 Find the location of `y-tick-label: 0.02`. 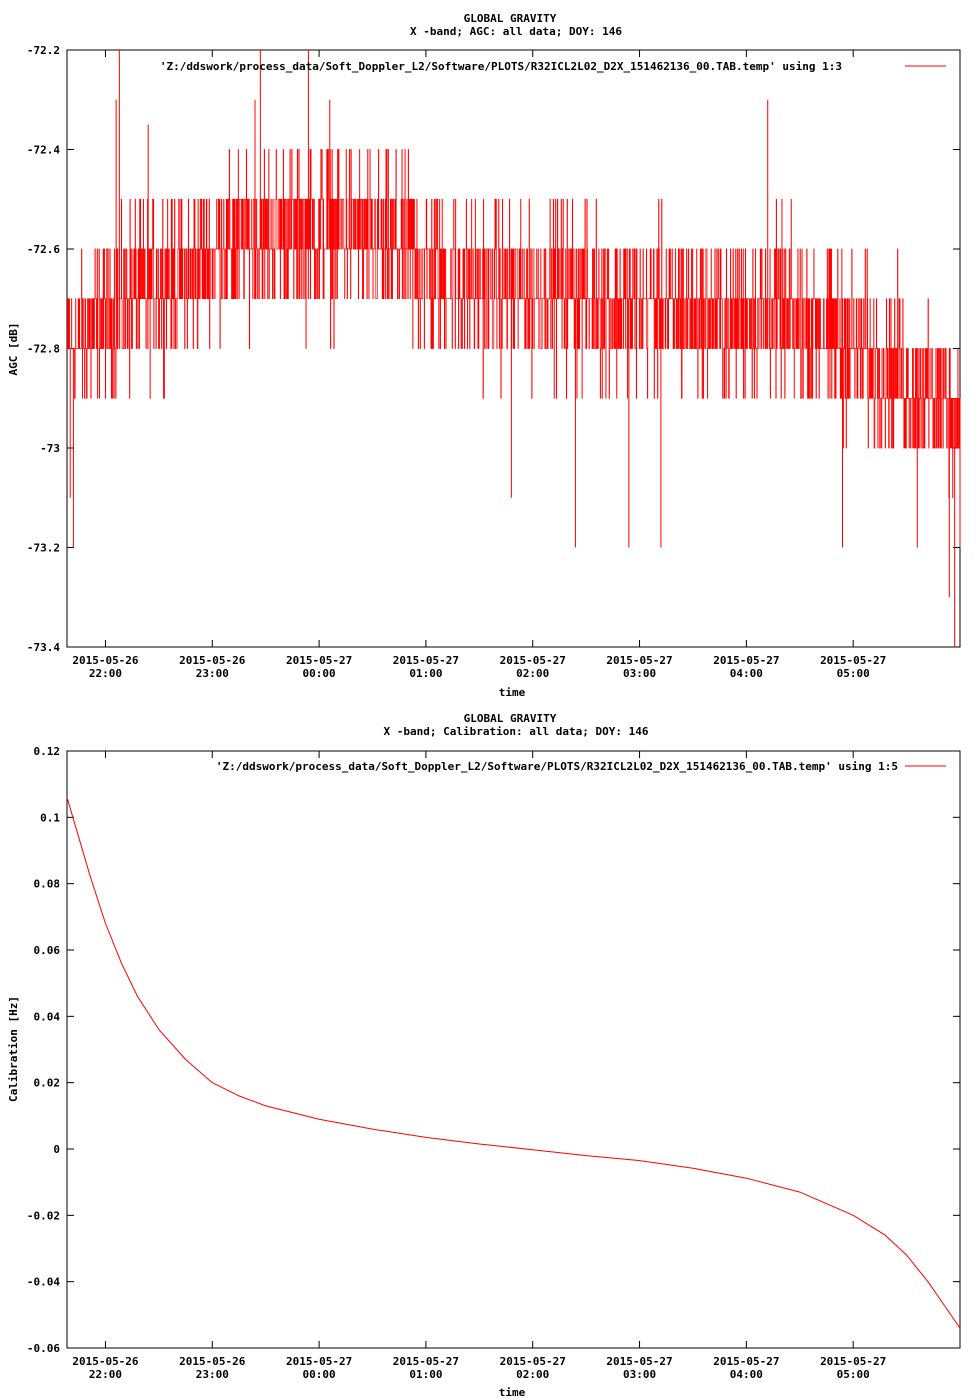

y-tick-label: 0.02 is located at coordinates (47, 1083).